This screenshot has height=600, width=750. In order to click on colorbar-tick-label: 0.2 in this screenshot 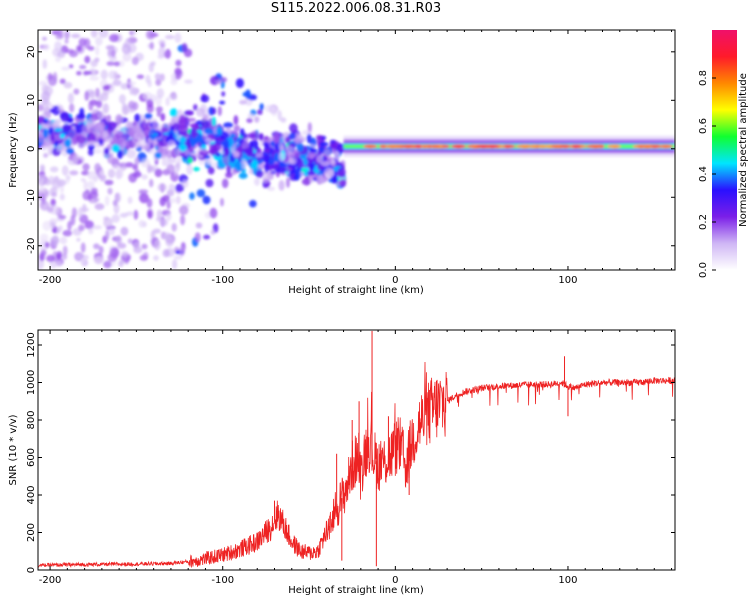, I will do `click(703, 222)`.